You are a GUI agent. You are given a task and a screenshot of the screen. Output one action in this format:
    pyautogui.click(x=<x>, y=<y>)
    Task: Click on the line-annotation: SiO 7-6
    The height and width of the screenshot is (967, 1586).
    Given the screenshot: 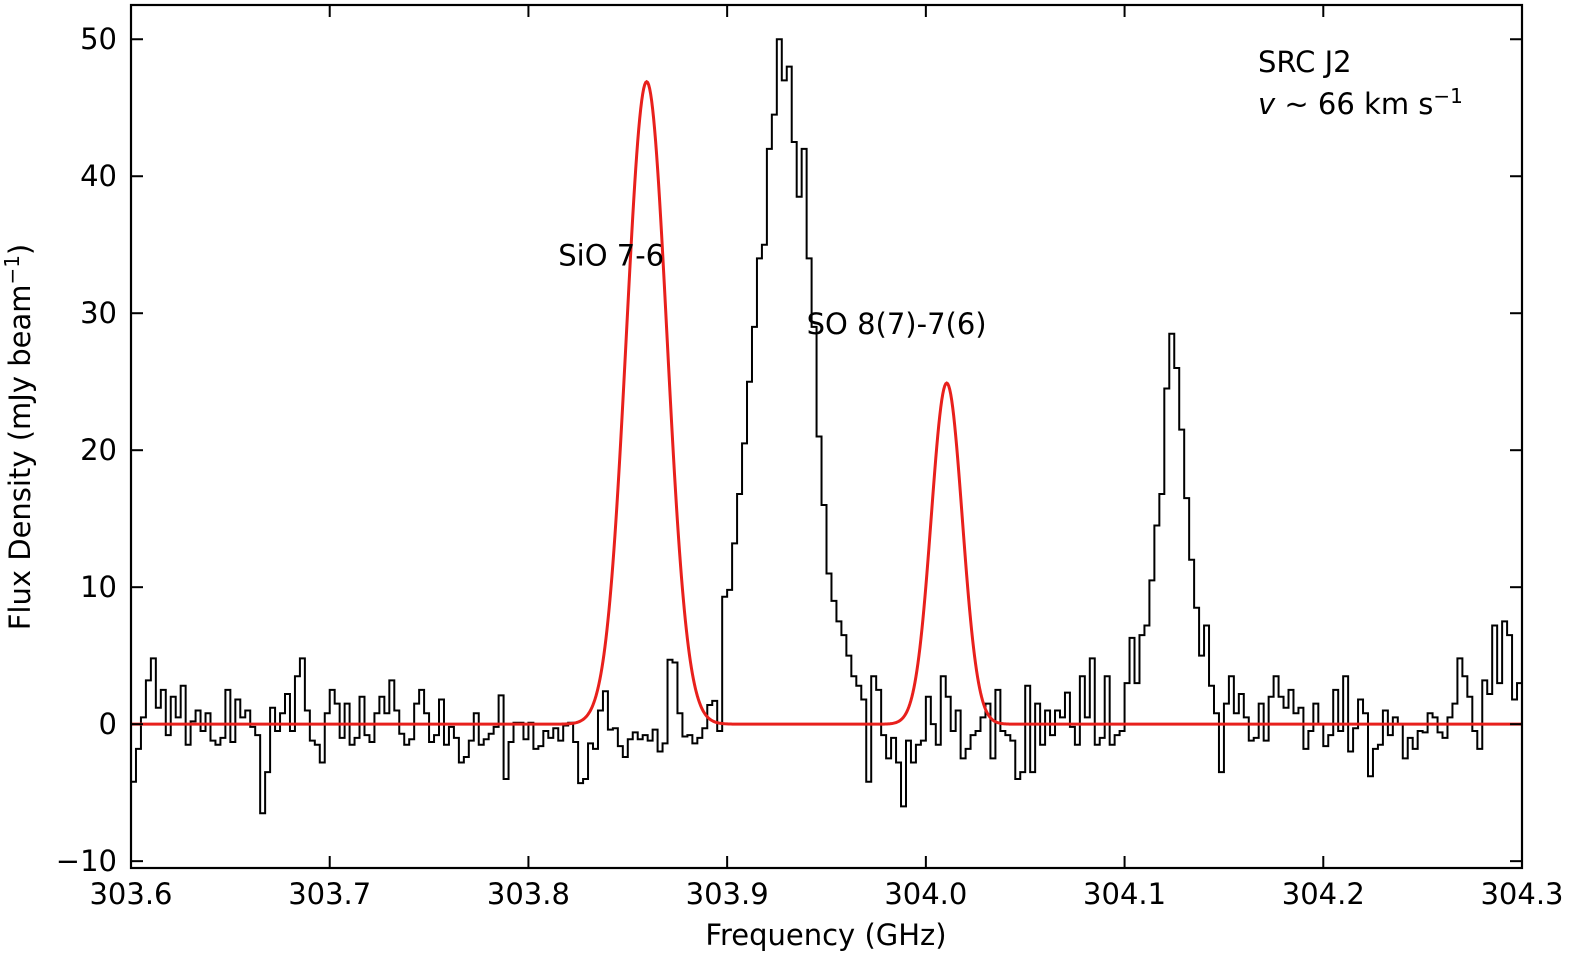 What is the action you would take?
    pyautogui.click(x=611, y=255)
    